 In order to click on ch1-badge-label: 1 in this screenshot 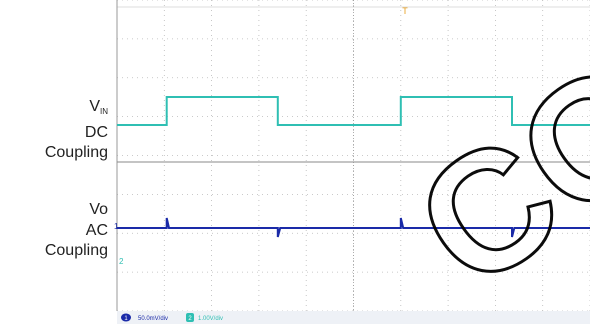, I will do `click(126, 319)`.